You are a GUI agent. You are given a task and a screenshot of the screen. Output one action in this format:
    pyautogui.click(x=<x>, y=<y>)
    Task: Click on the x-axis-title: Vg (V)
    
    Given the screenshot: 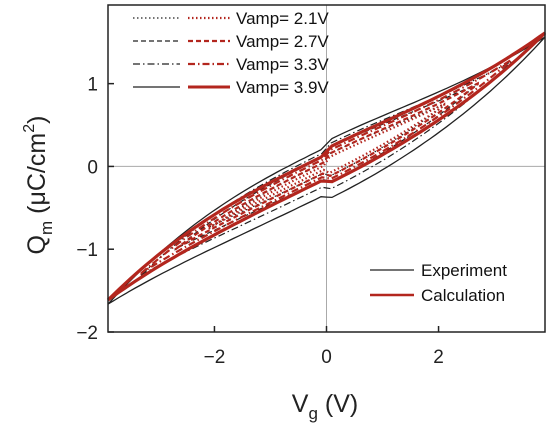 What is the action you would take?
    pyautogui.click(x=325, y=406)
    